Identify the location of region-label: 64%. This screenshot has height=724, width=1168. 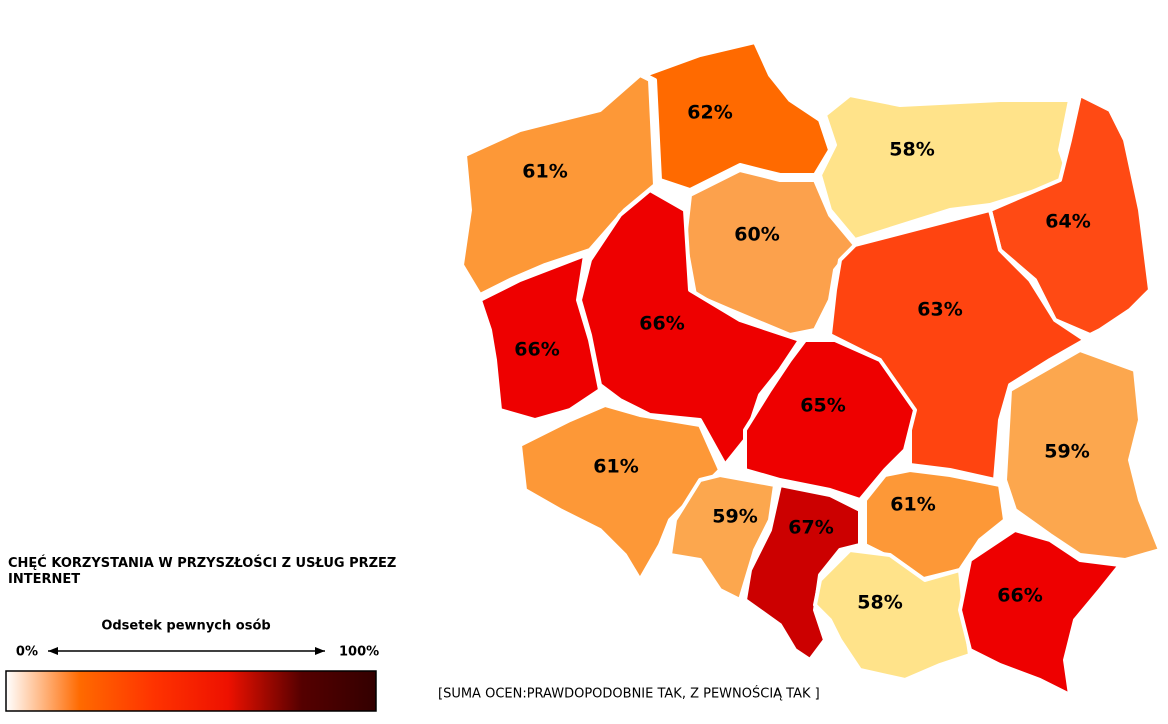
(1067, 222).